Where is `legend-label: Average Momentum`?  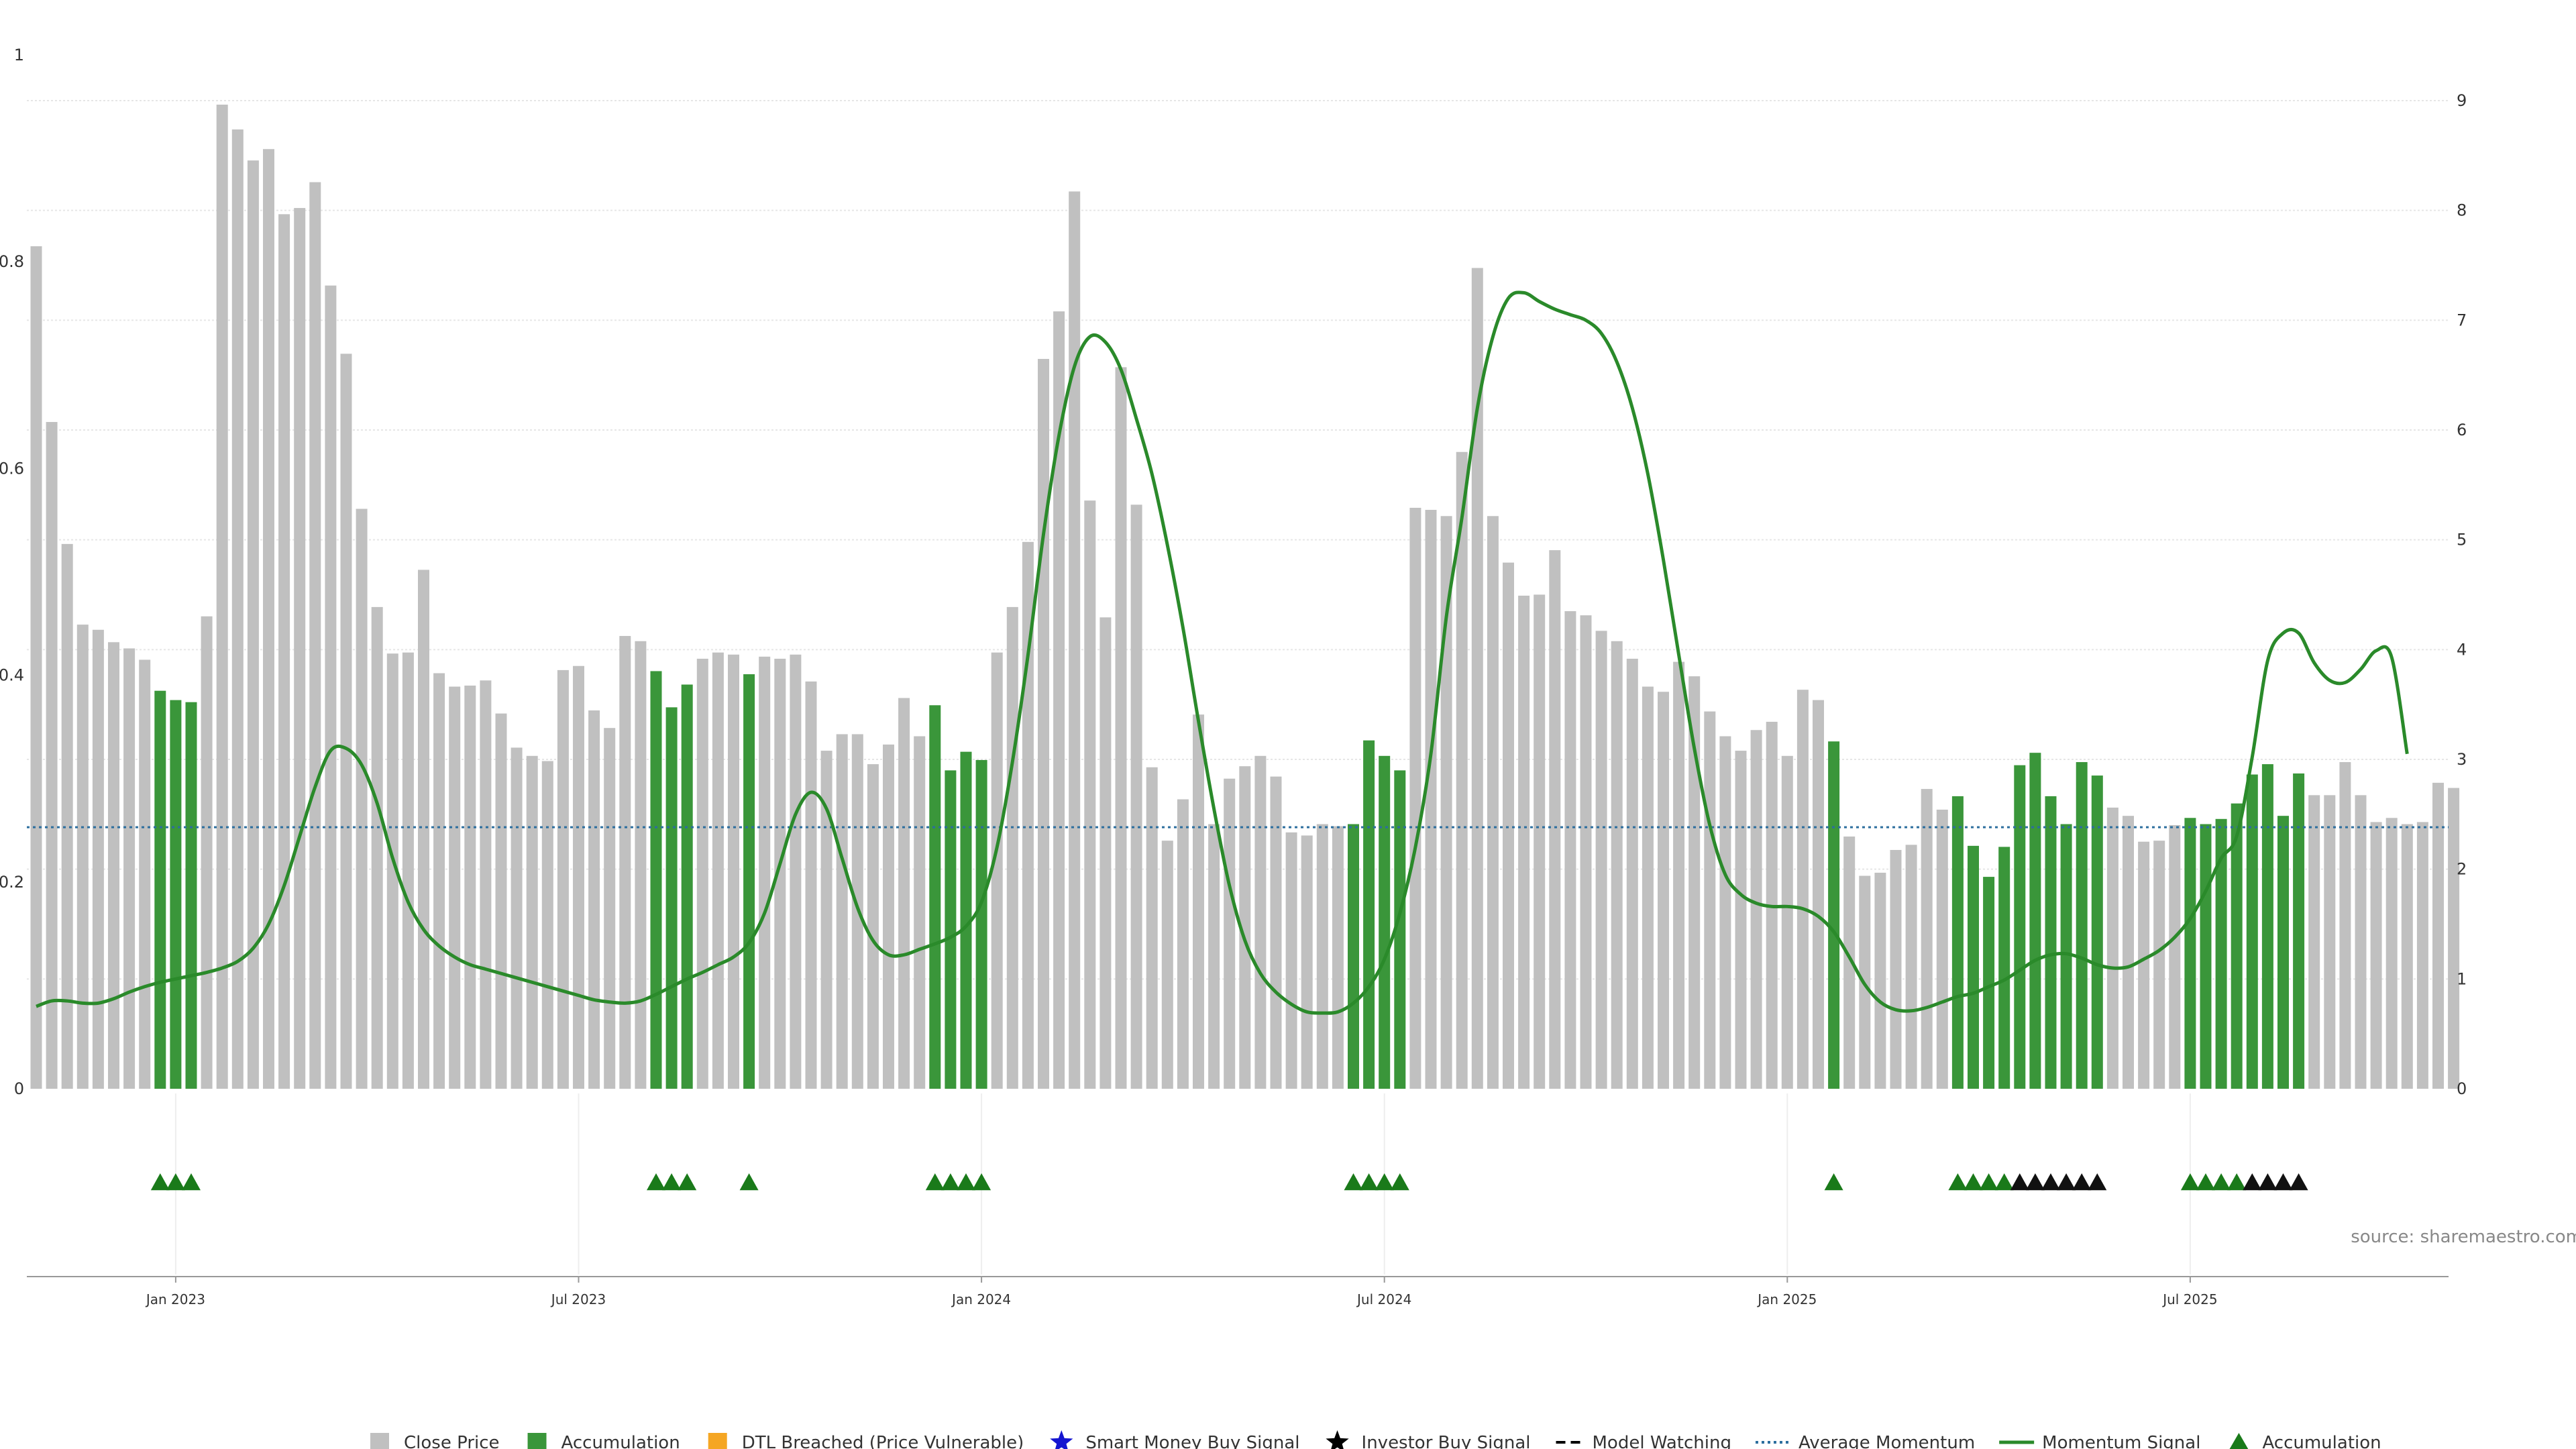 legend-label: Average Momentum is located at coordinates (1887, 1441).